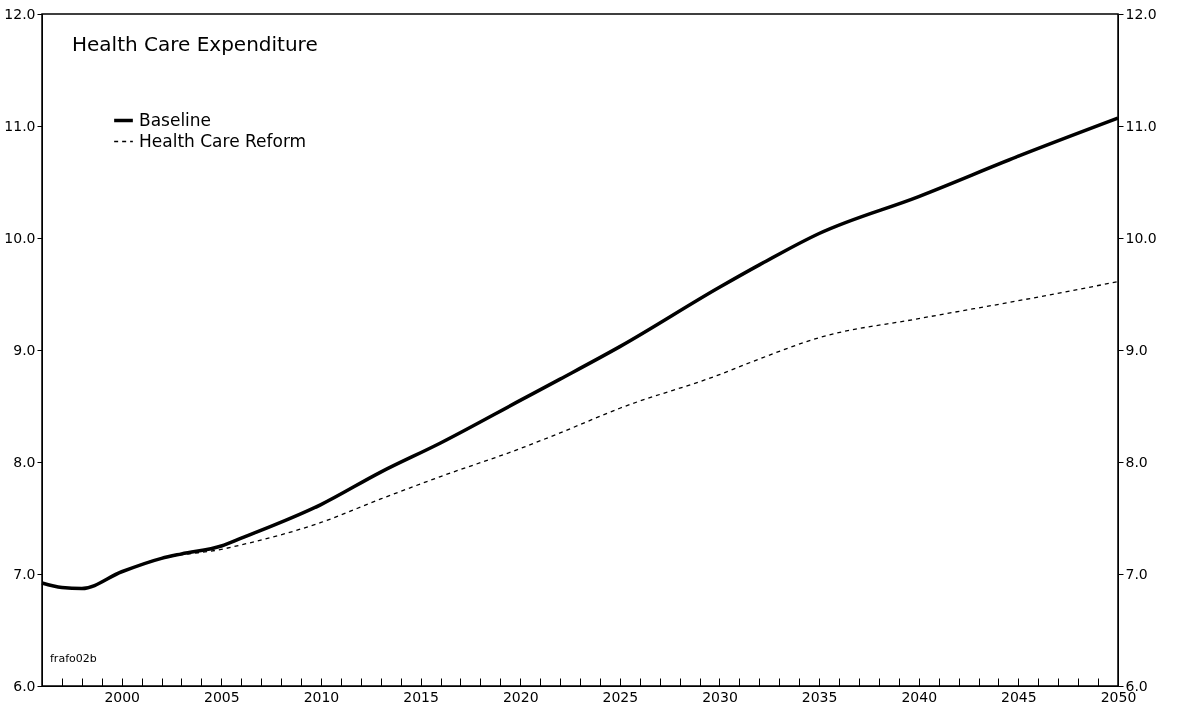 The image size is (1178, 725). What do you see at coordinates (175, 119) in the screenshot?
I see `legend-label: Baseline` at bounding box center [175, 119].